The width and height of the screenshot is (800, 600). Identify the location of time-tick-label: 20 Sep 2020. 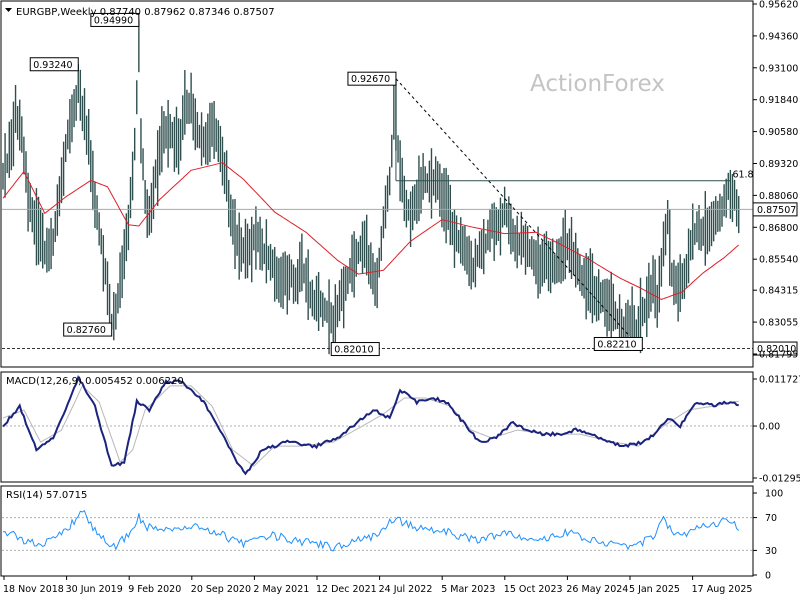
(221, 589).